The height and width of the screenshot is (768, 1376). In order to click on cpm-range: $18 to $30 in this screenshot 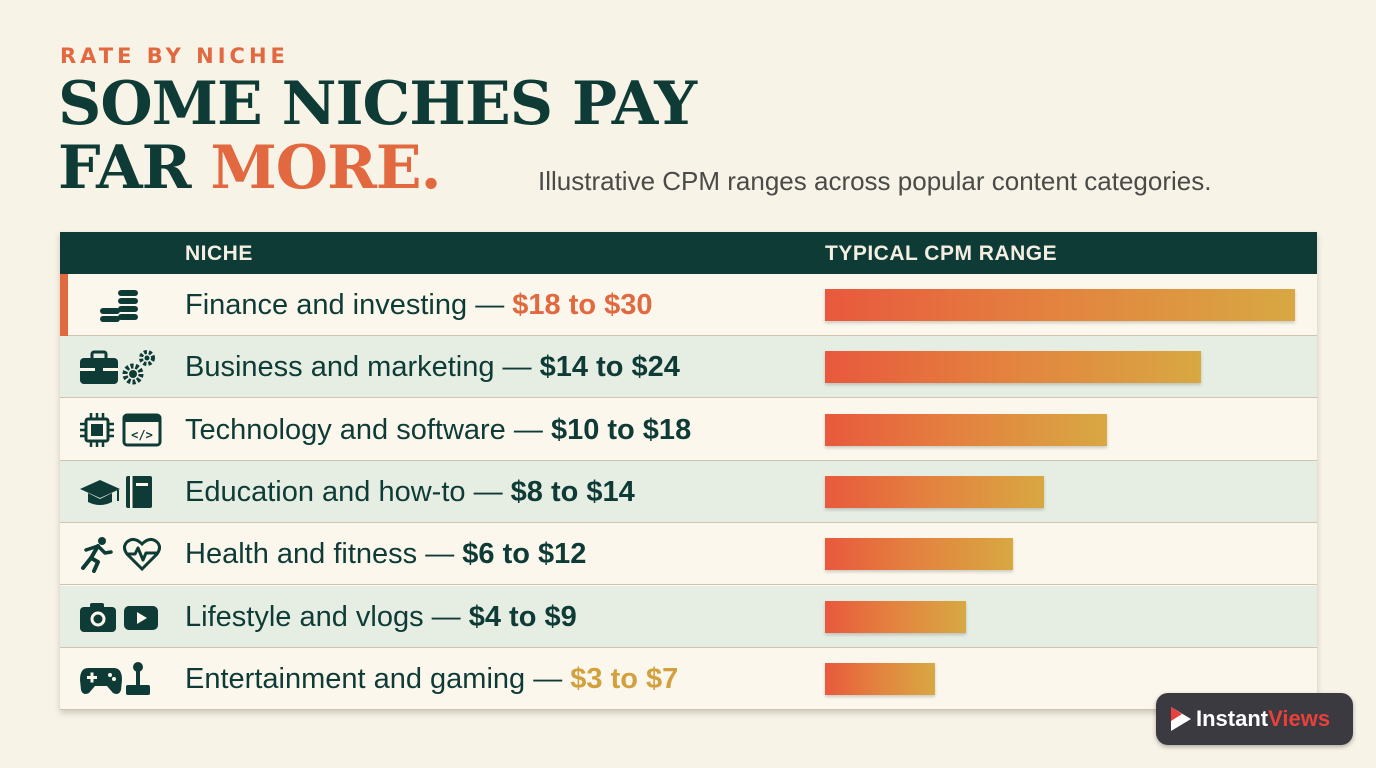, I will do `click(582, 305)`.